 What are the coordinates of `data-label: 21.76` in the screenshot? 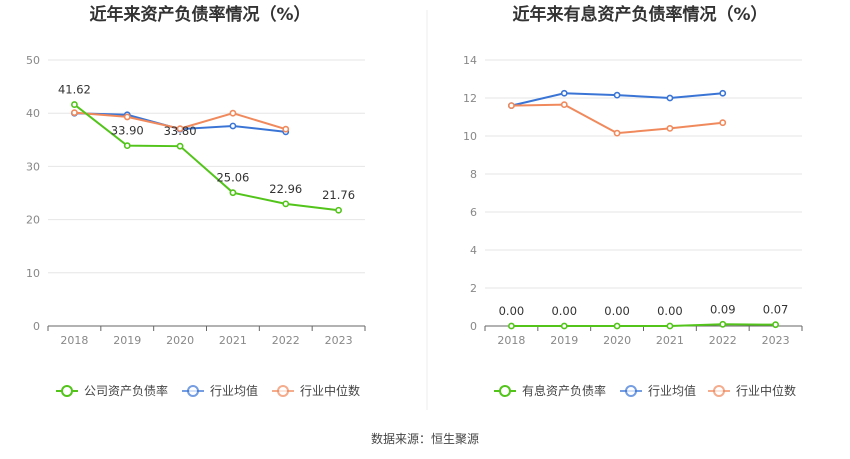 It's located at (338, 195).